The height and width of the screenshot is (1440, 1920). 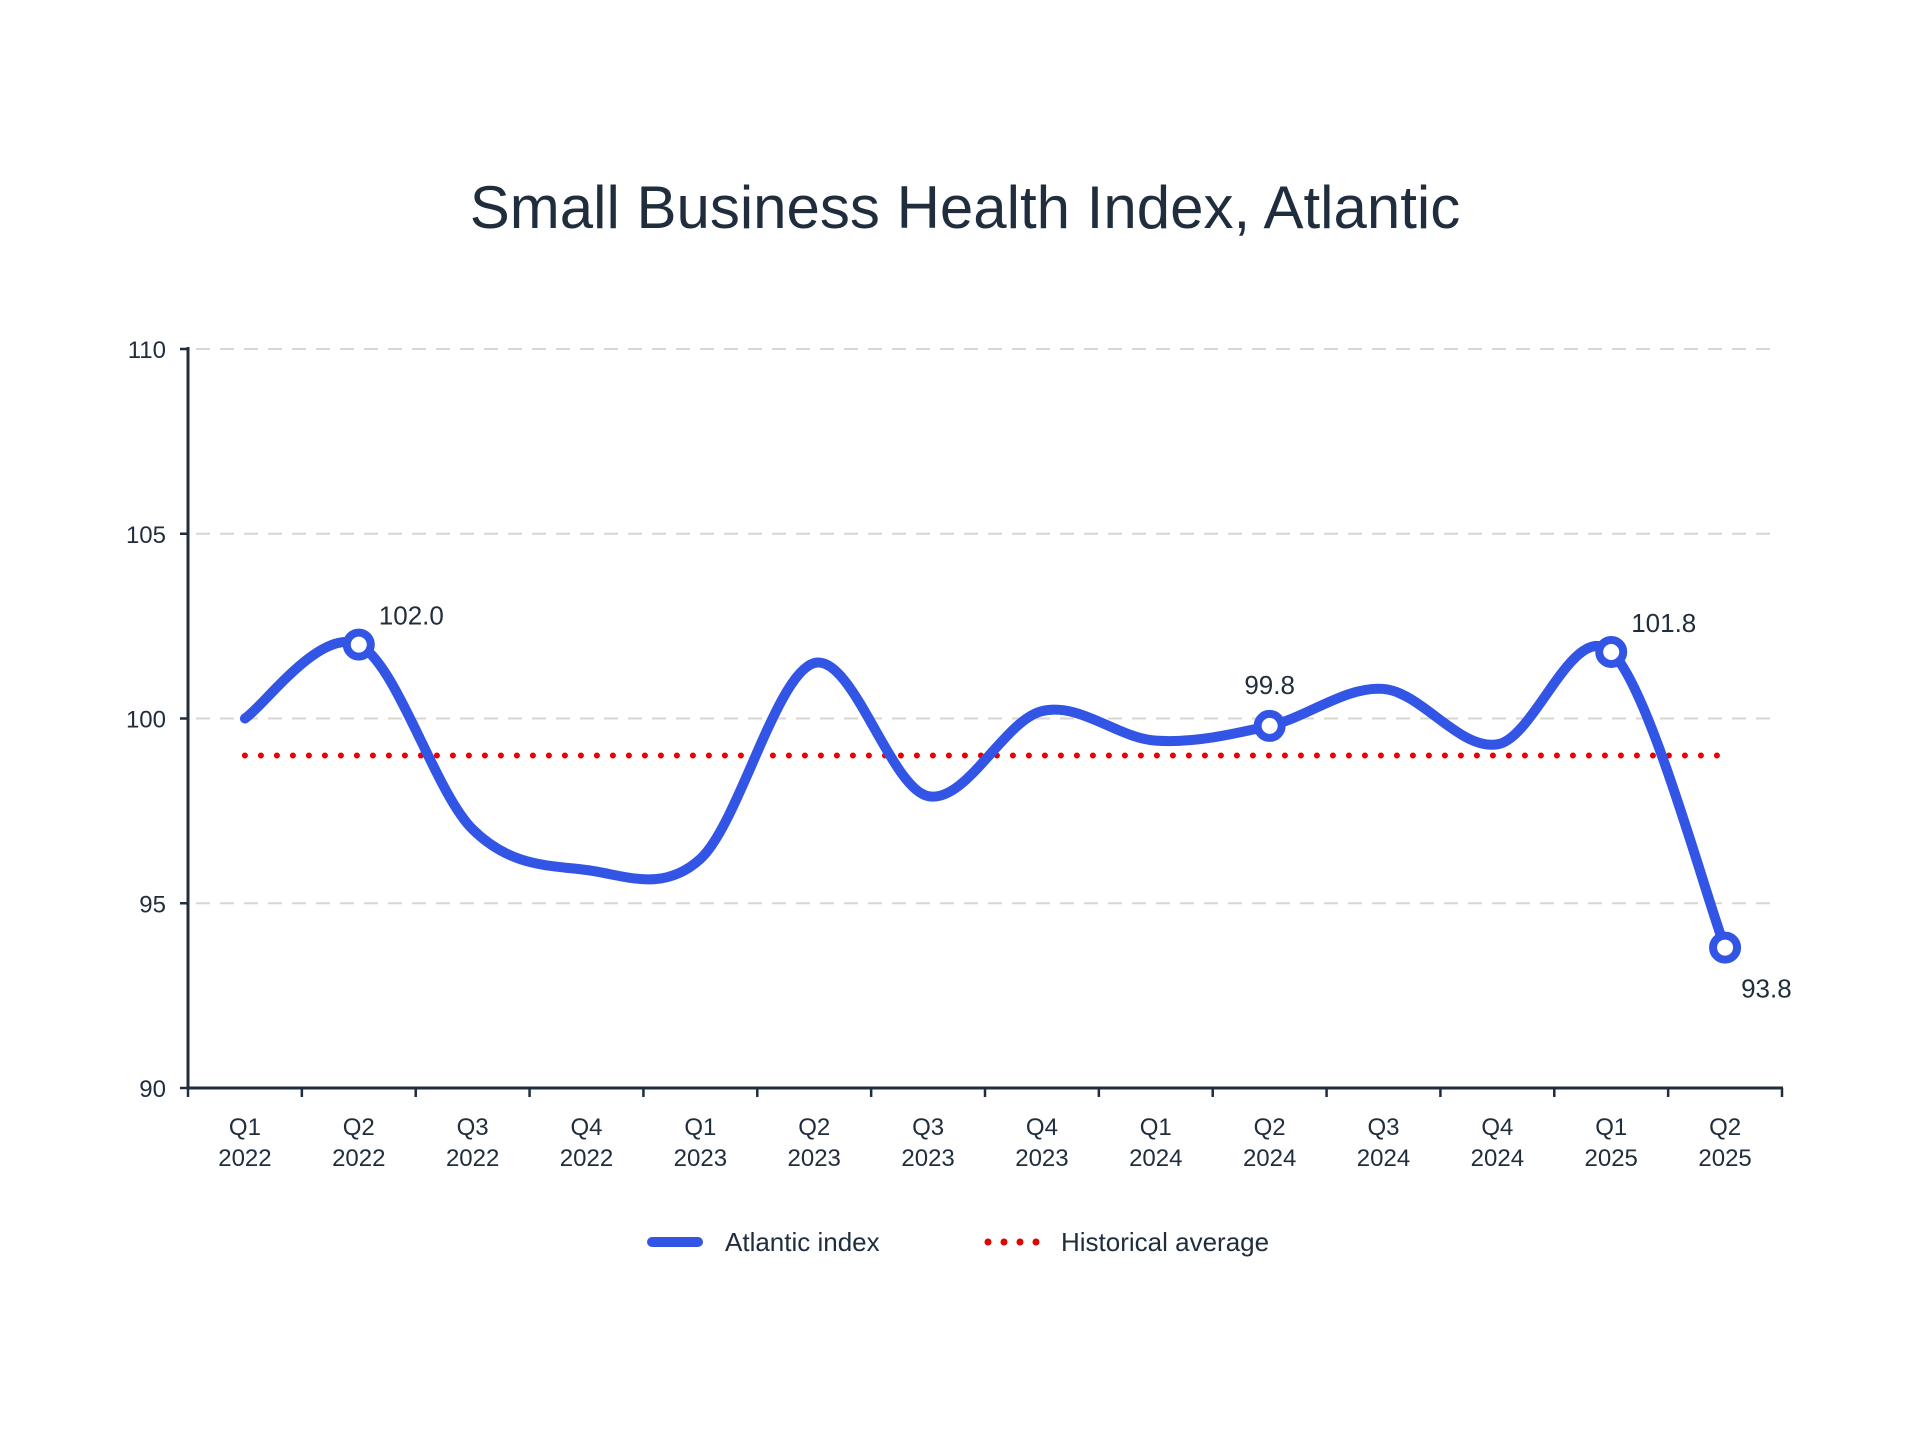 What do you see at coordinates (802, 1242) in the screenshot?
I see `legend-label: Atlantic index` at bounding box center [802, 1242].